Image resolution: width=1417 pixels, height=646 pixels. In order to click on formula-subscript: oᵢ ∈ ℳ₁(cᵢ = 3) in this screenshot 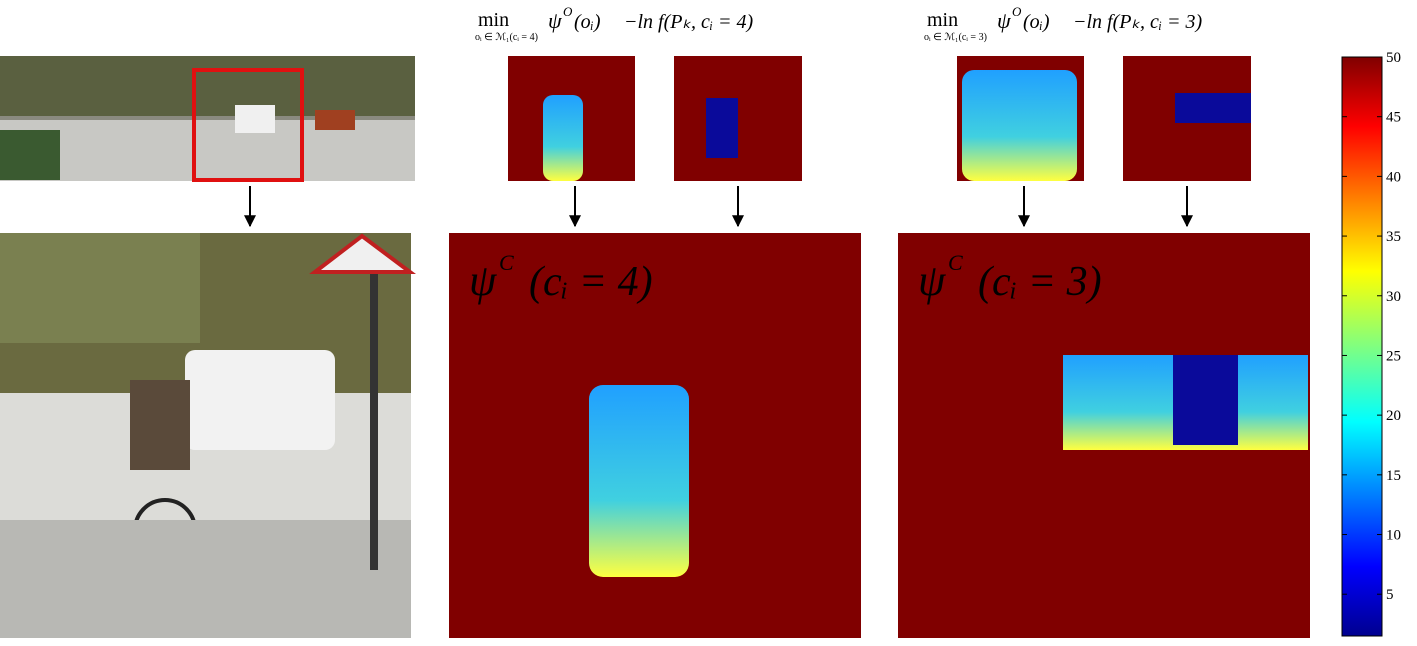, I will do `click(955, 37)`.